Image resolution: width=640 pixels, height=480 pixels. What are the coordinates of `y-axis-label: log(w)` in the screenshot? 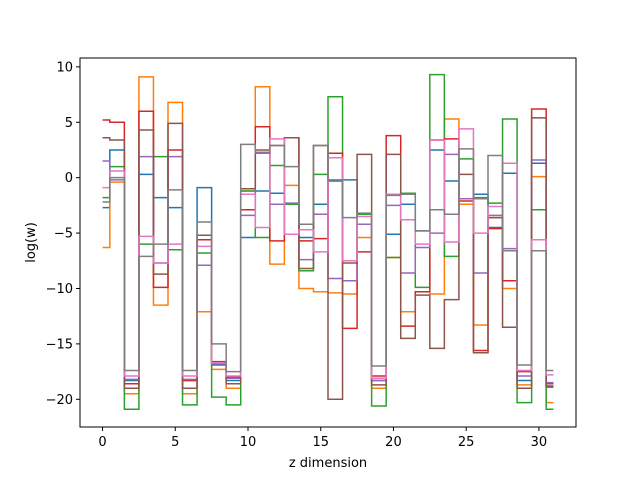 It's located at (31, 242).